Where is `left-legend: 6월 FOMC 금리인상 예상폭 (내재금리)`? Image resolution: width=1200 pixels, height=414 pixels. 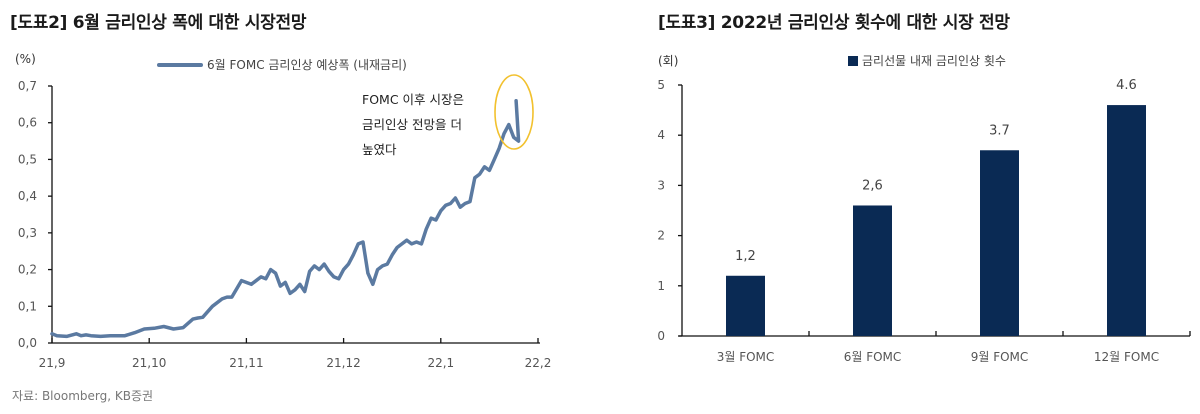
left-legend: 6월 FOMC 금리인상 예상폭 (내재금리) is located at coordinates (282, 64).